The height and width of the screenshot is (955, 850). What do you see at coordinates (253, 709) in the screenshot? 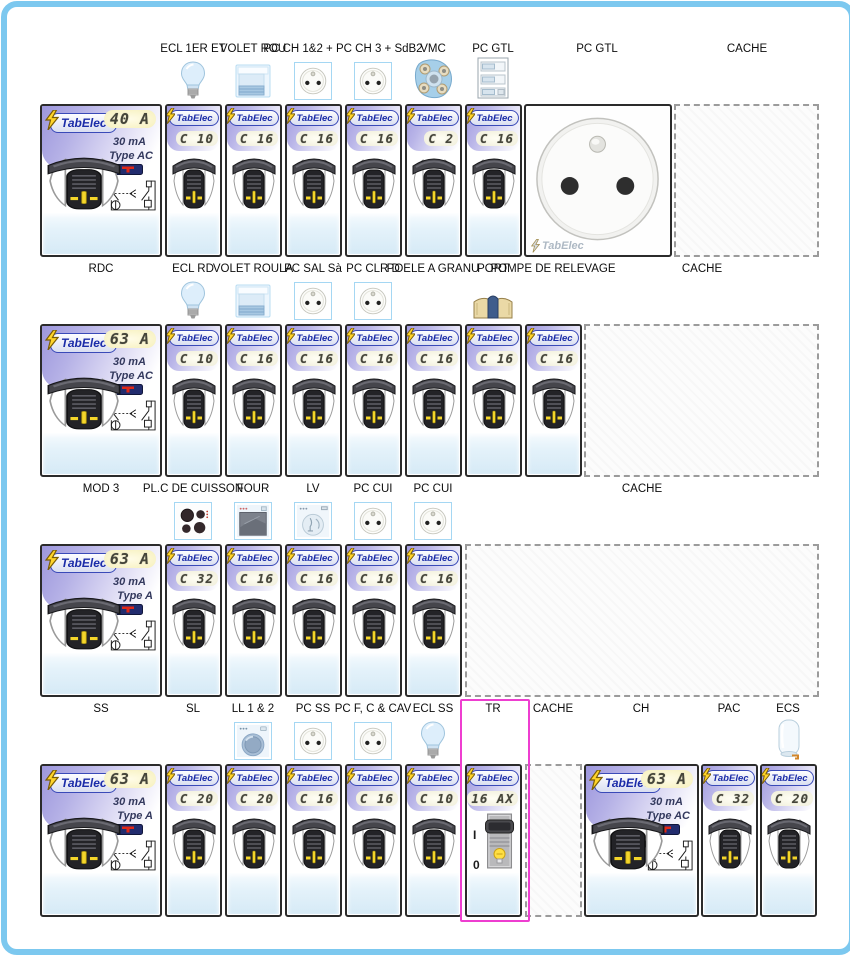
I see `circuit-label: LL 1 & 2` at bounding box center [253, 709].